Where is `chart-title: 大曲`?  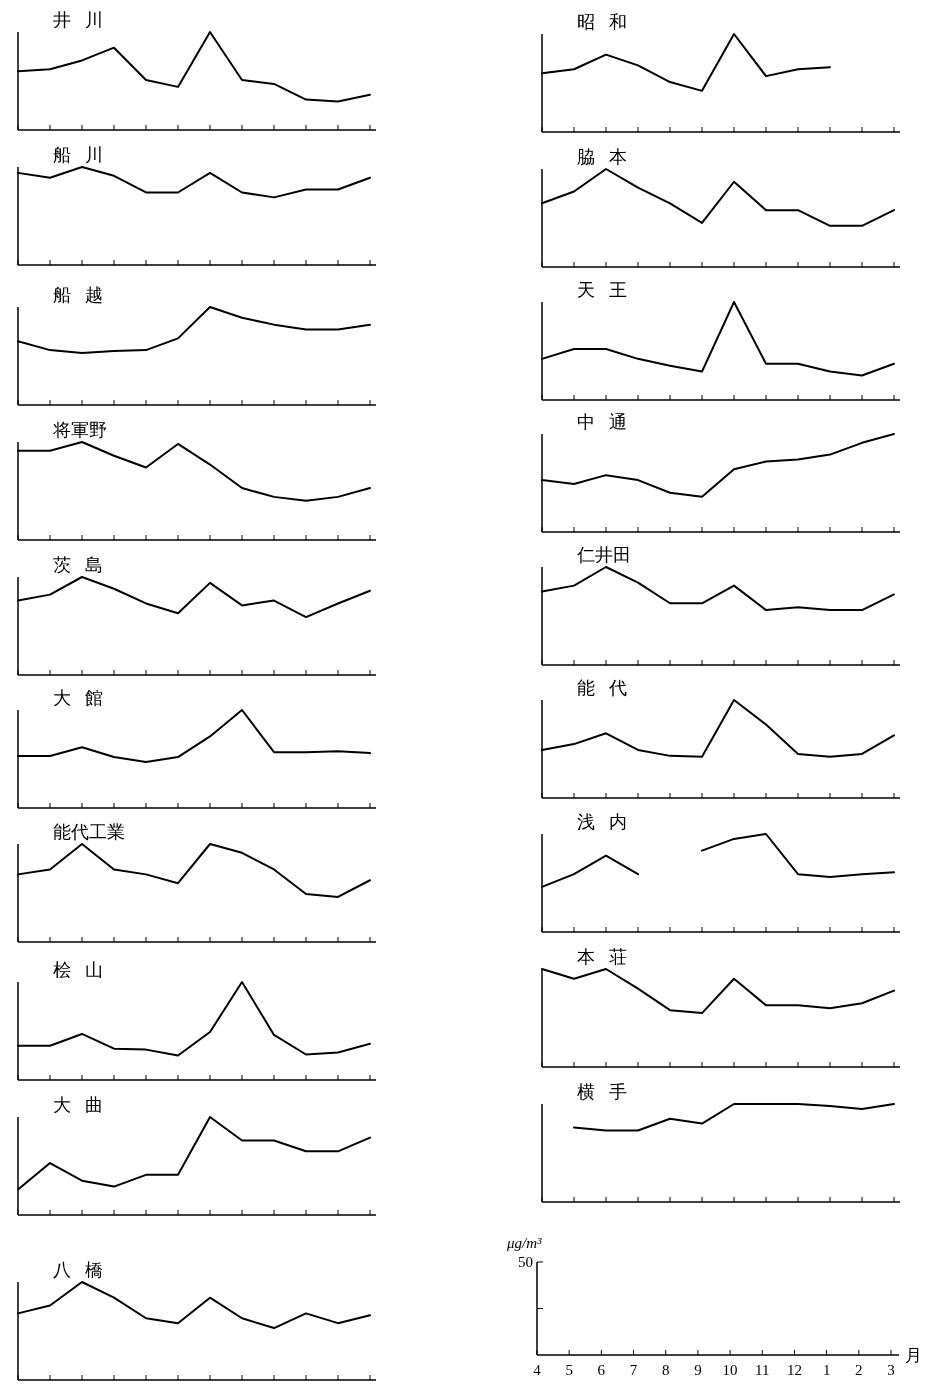 chart-title: 大曲 is located at coordinates (85, 1104).